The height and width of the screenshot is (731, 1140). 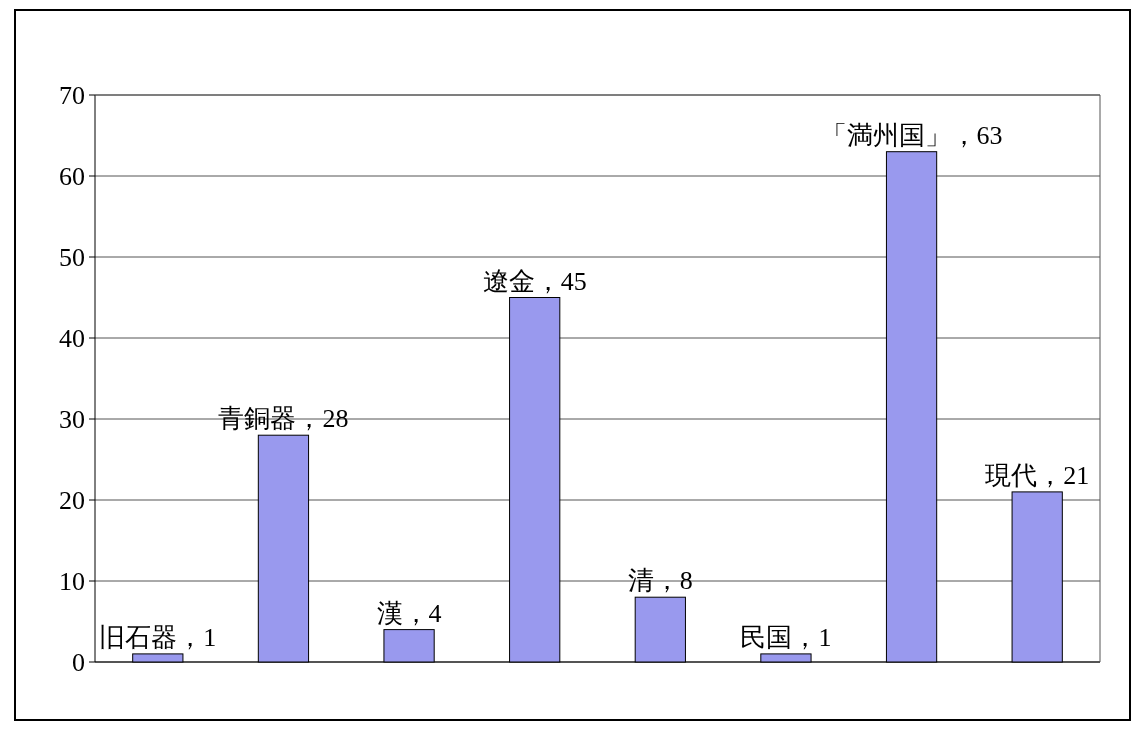 I want to click on y-tick-label: 60, so click(x=72, y=176).